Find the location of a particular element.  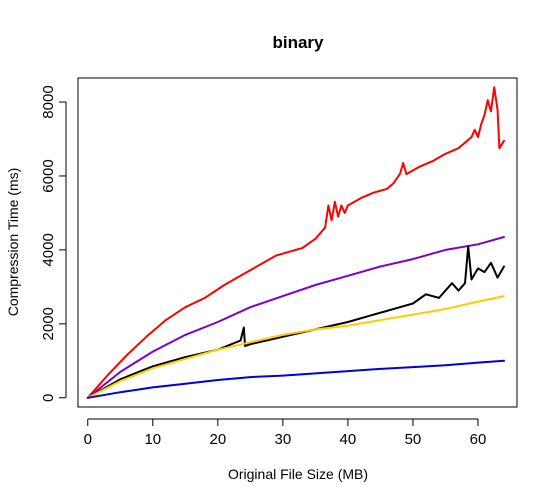

y-tick-label: 6000 is located at coordinates (48, 175).